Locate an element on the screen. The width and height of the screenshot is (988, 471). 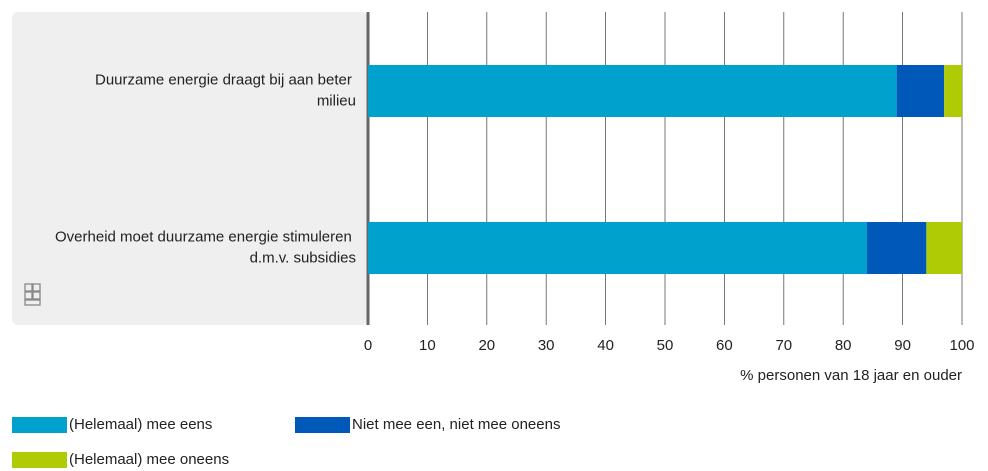
category-label-line: milieu is located at coordinates (336, 100).